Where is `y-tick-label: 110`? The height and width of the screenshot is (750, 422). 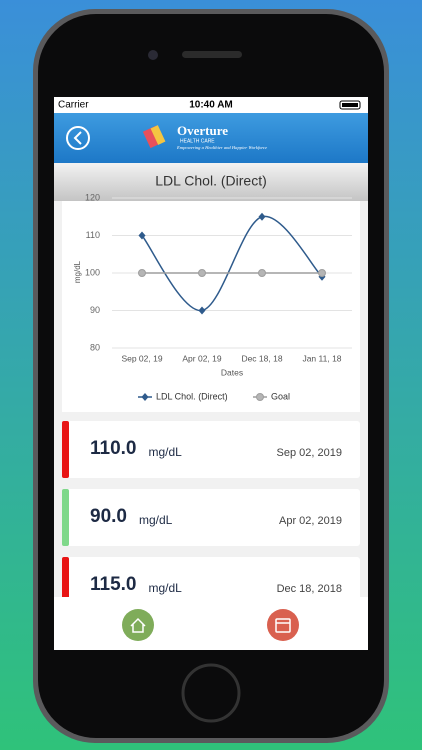
y-tick-label: 110 is located at coordinates (93, 235).